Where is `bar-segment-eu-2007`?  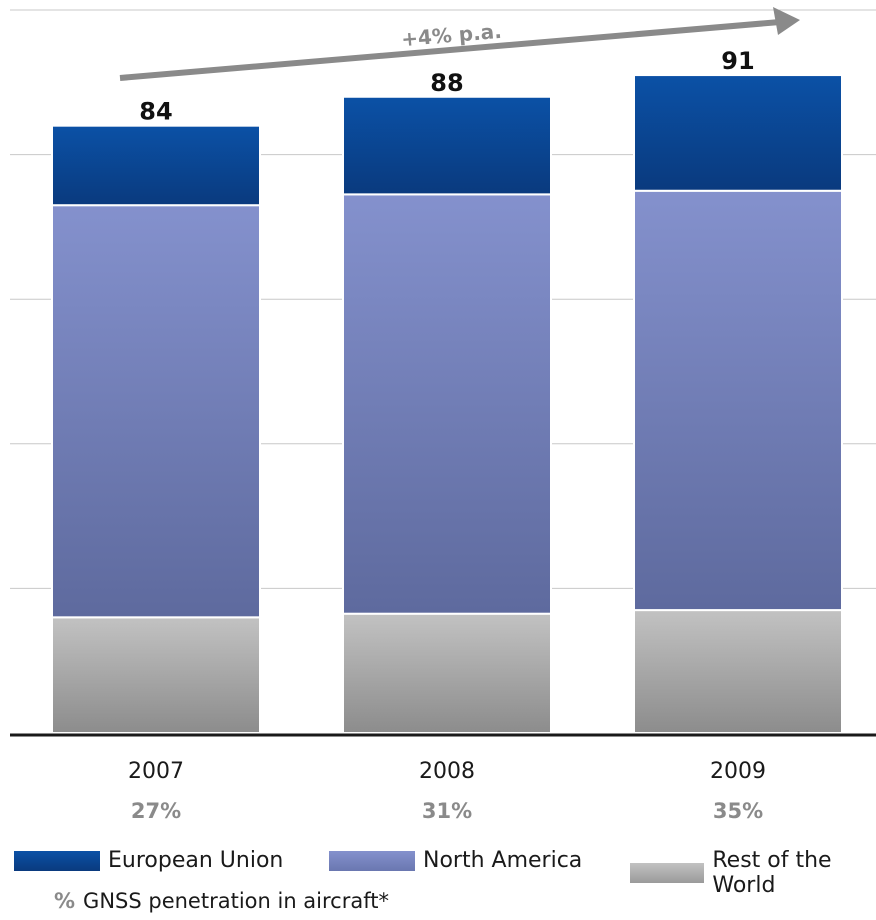 bar-segment-eu-2007 is located at coordinates (156, 165).